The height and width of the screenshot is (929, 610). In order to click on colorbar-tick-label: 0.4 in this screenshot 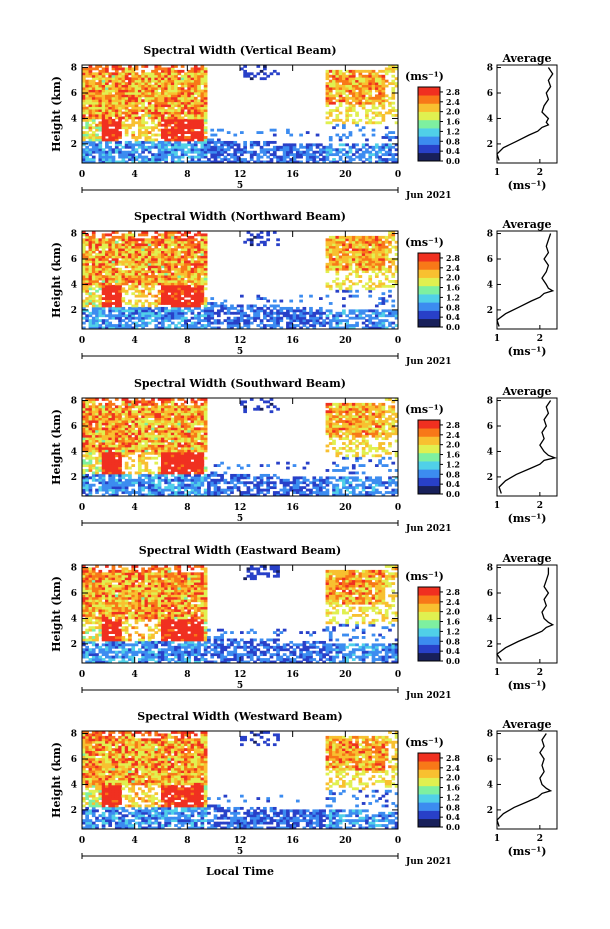, I will do `click(453, 151)`.